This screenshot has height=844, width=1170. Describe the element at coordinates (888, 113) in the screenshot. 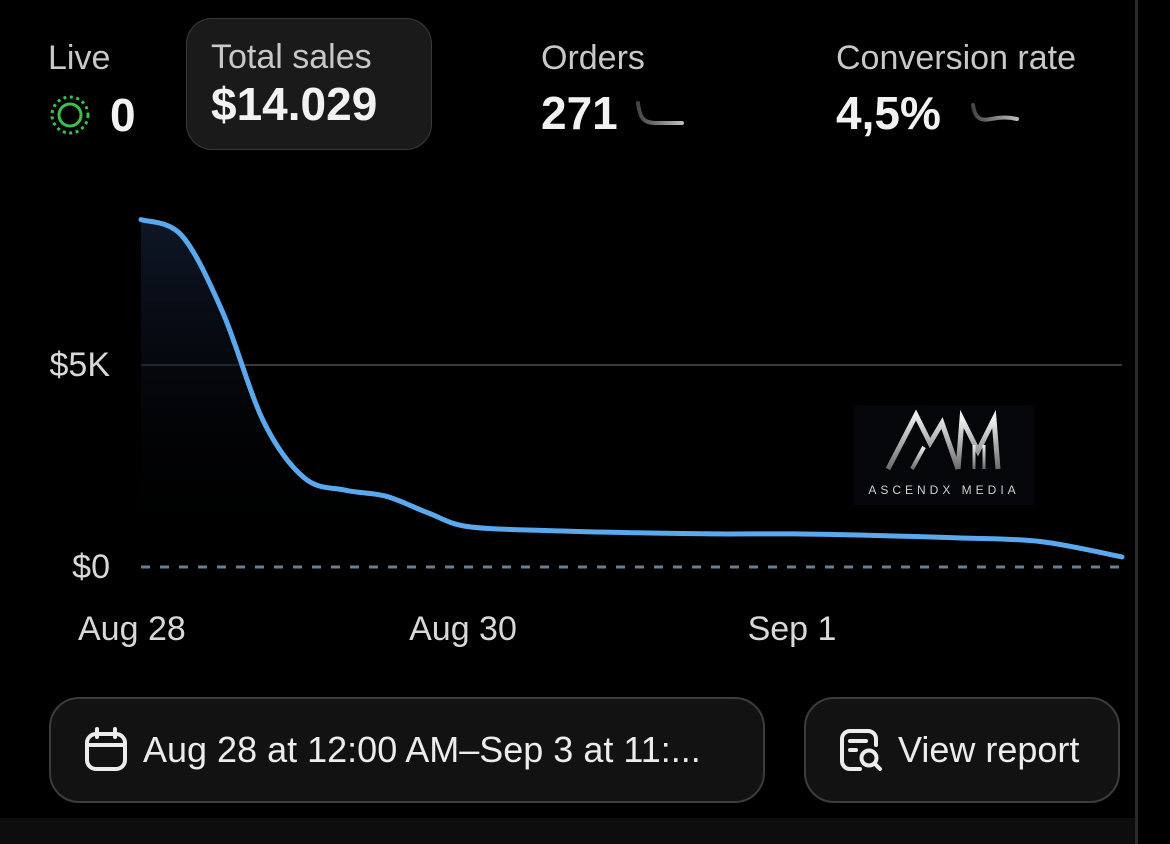

I see `metric-value-conversion-rate: 4,5%` at that location.